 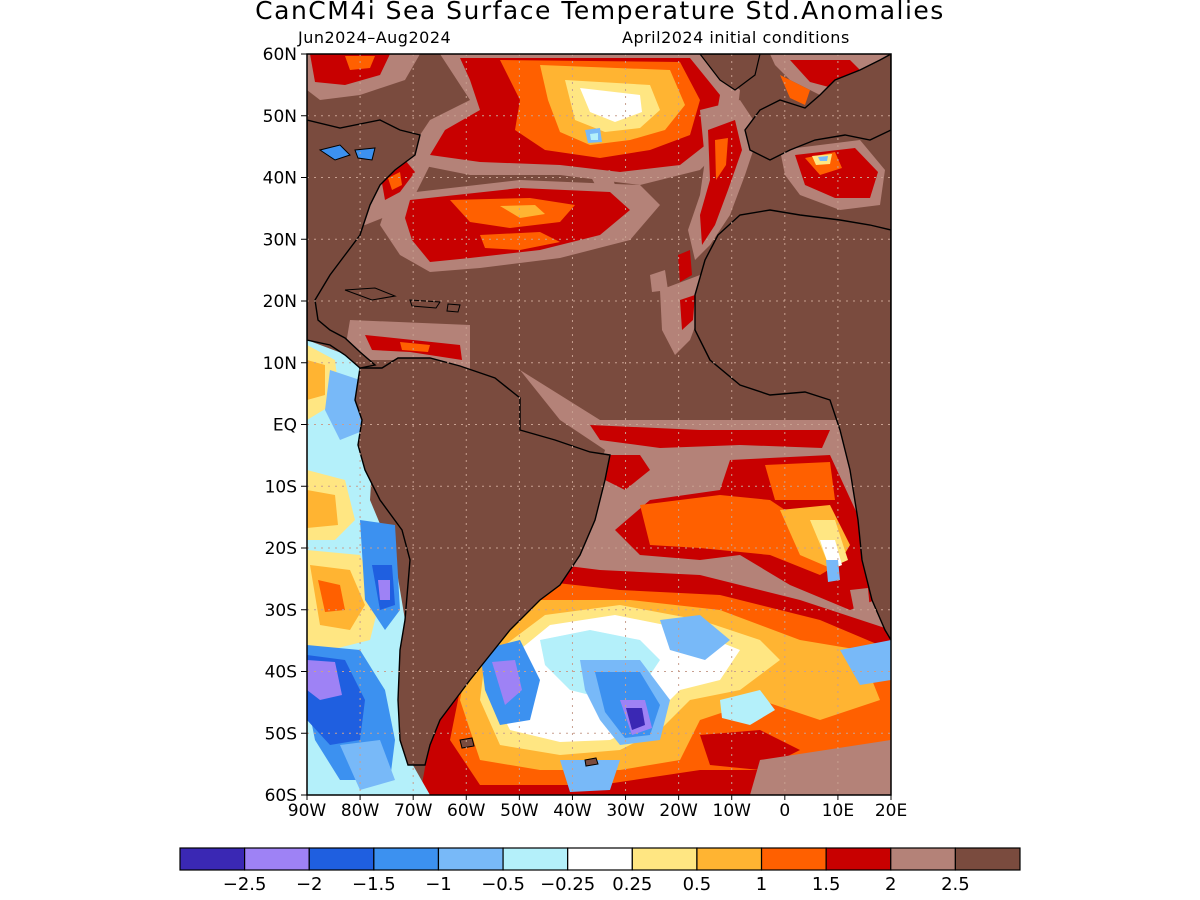 I want to click on lat-tick-label: EQ, so click(x=285, y=426).